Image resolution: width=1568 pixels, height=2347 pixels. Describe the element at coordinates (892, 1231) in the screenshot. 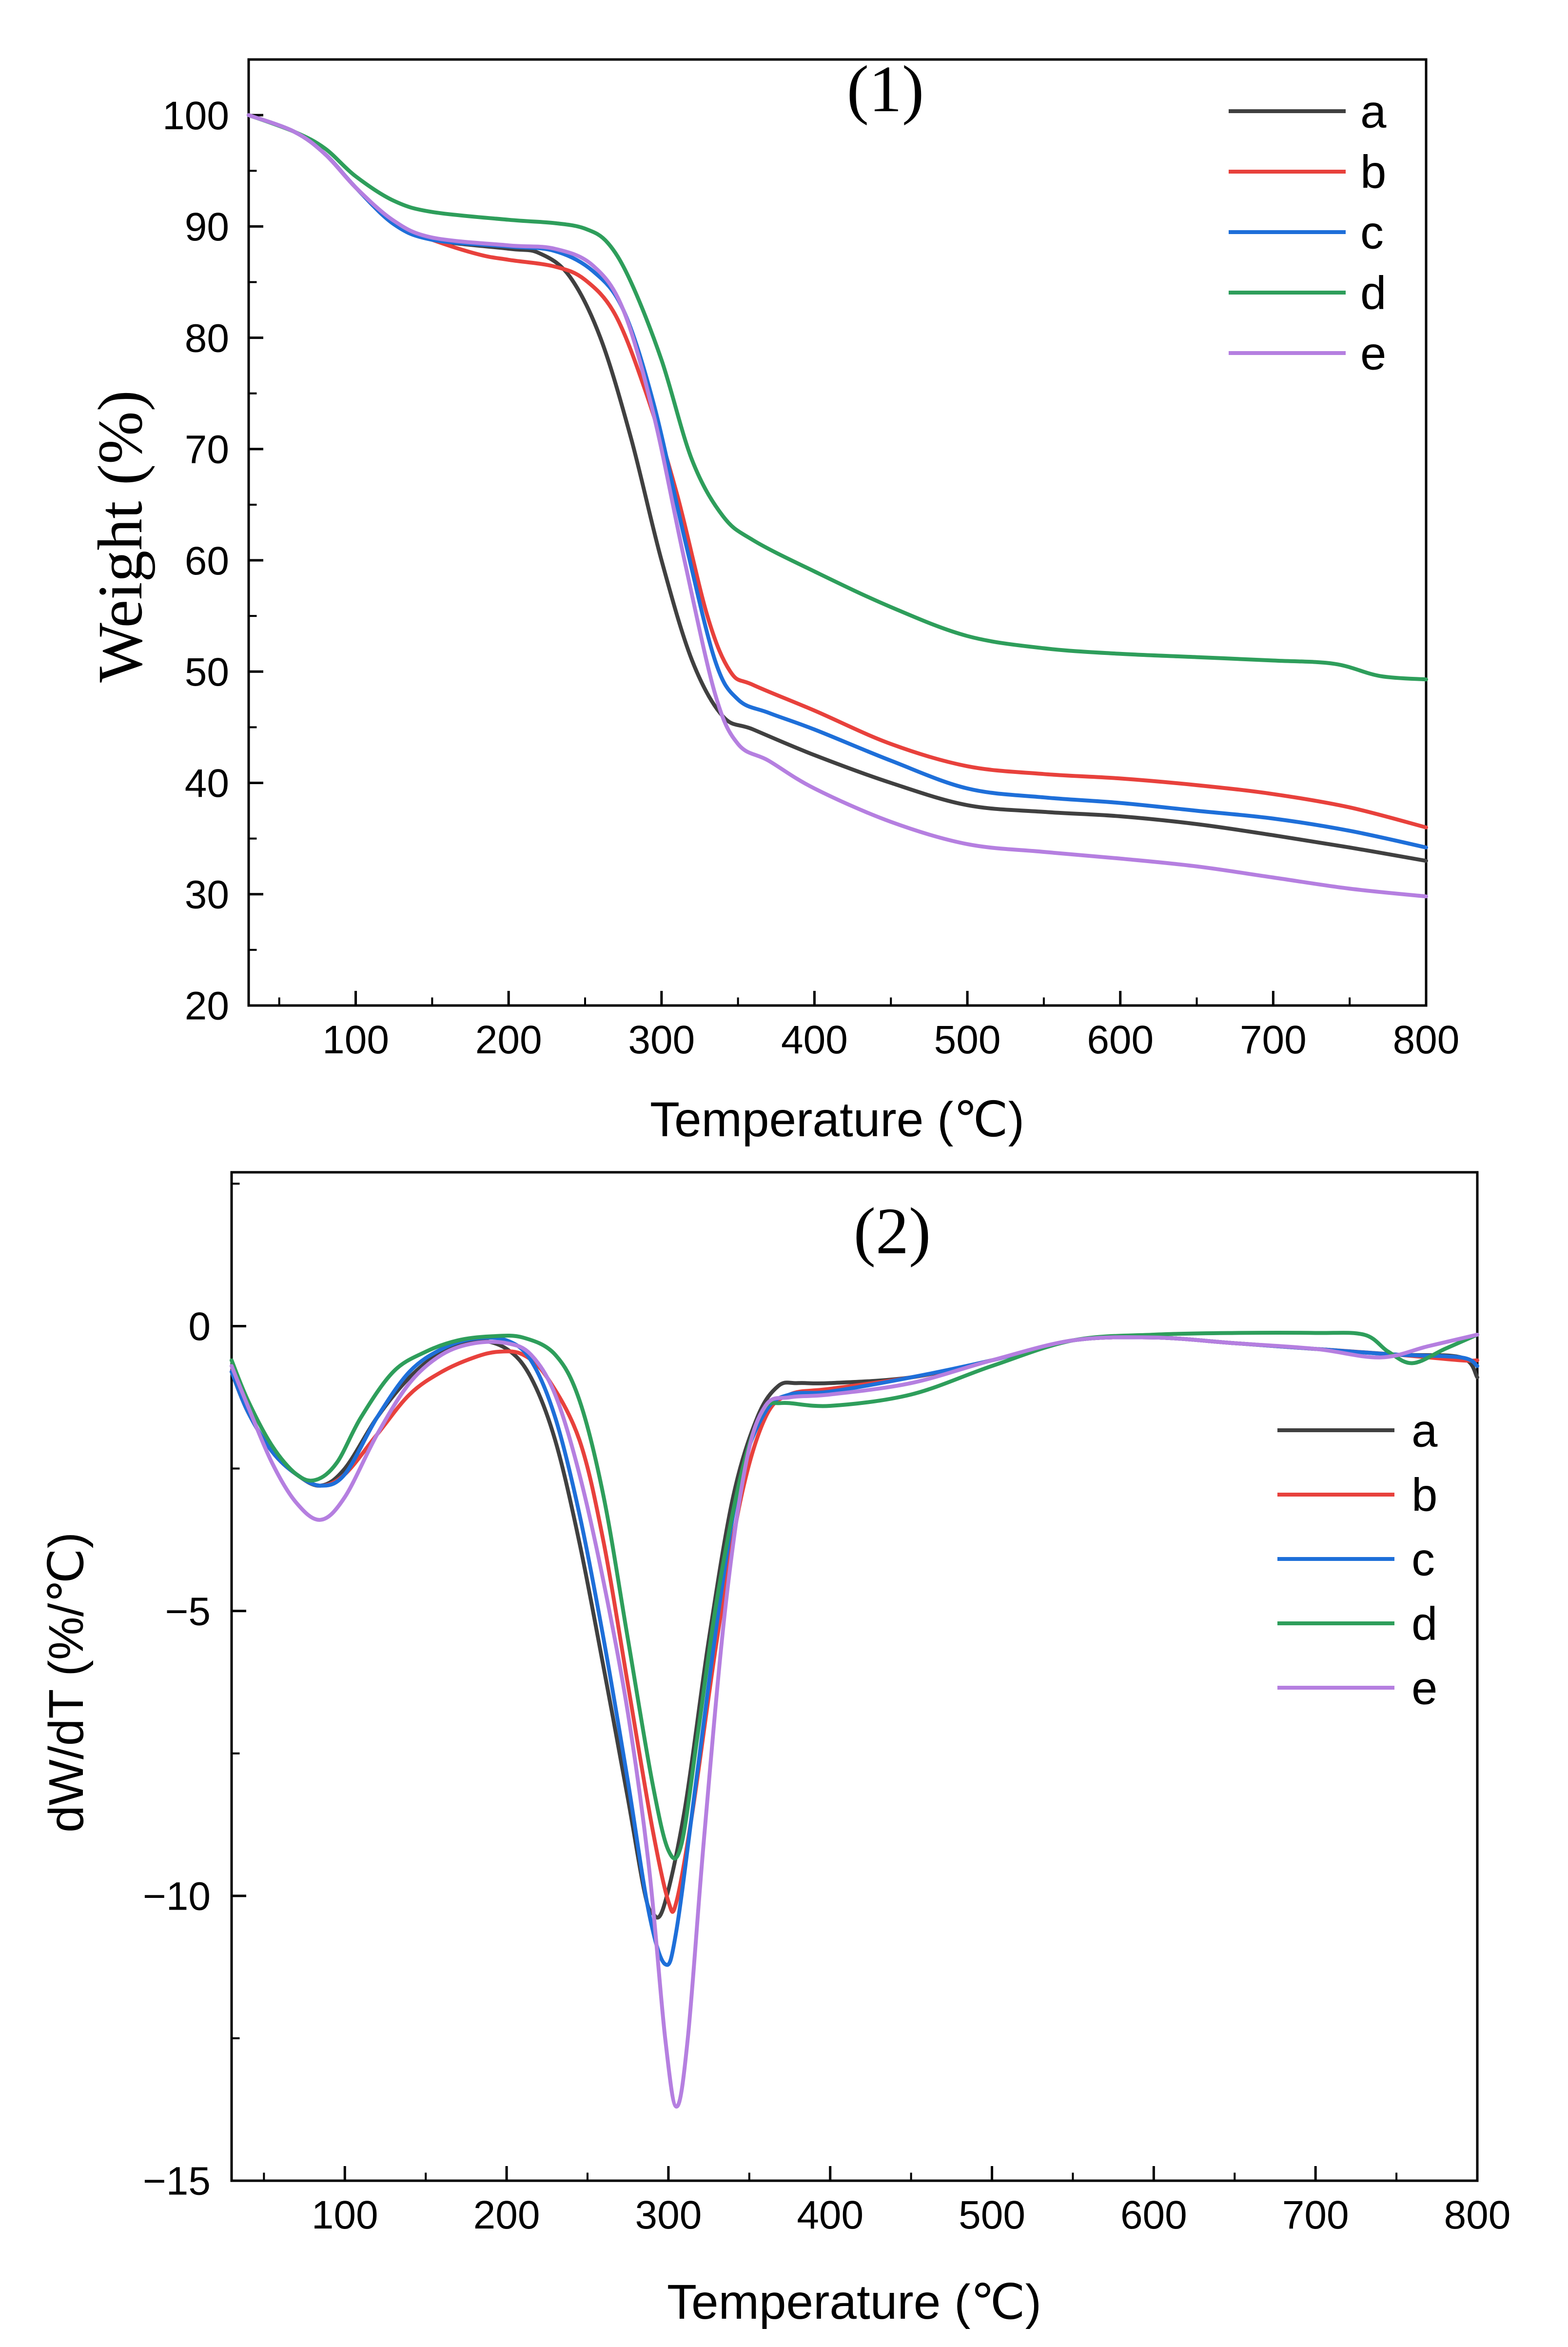

I see `panel-2-label: (2)` at that location.